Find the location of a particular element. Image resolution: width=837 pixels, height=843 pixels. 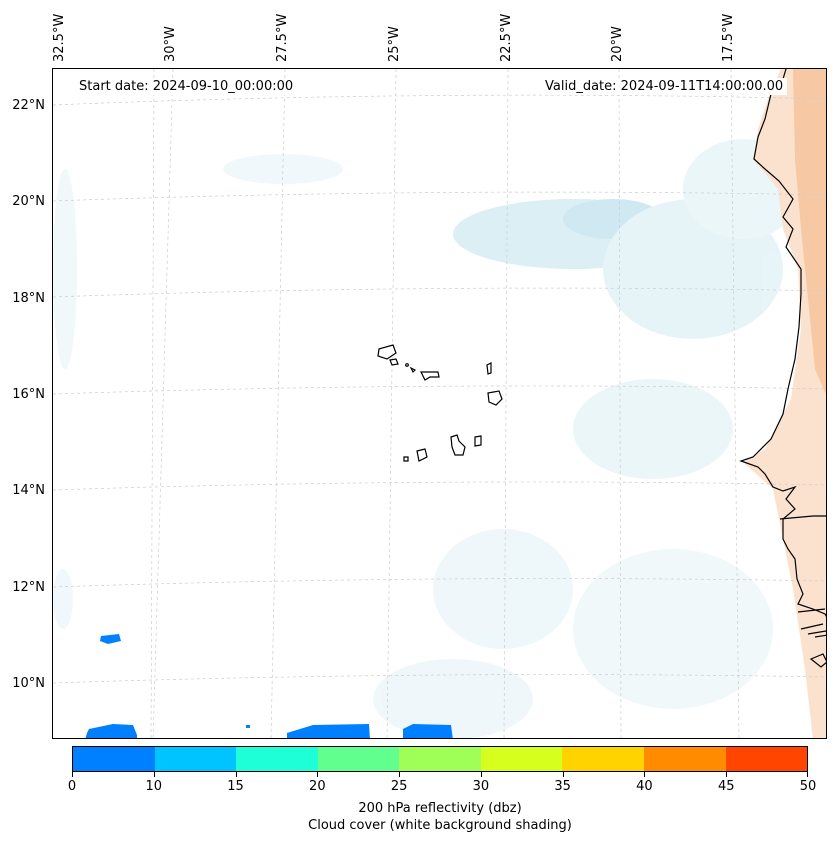

colorbar-tick-label: 10 is located at coordinates (154, 786).